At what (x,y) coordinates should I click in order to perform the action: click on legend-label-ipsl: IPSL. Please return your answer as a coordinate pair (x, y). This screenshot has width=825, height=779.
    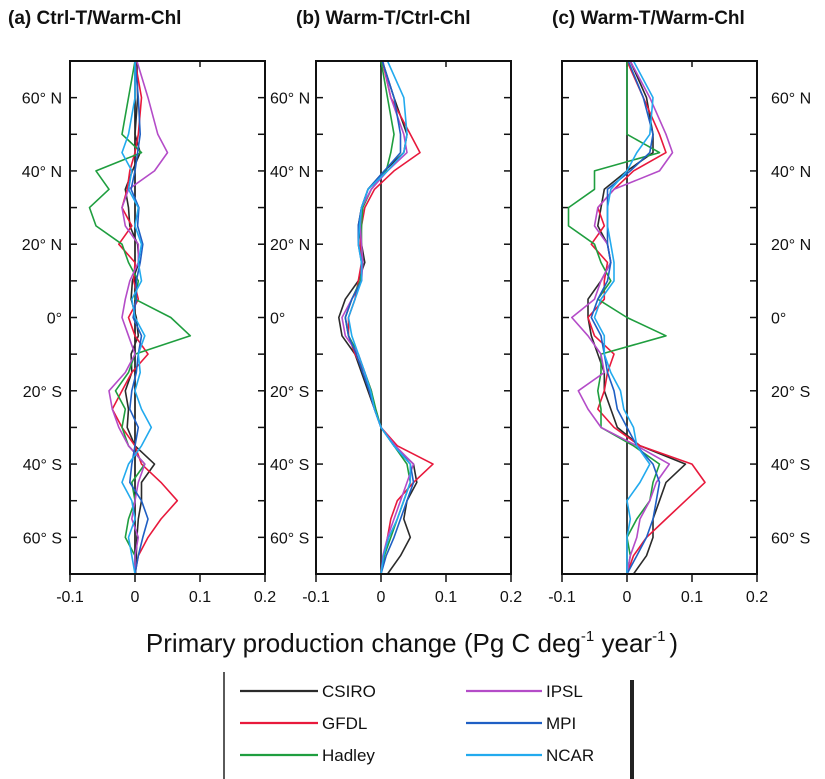
    Looking at the image, I should click on (564, 691).